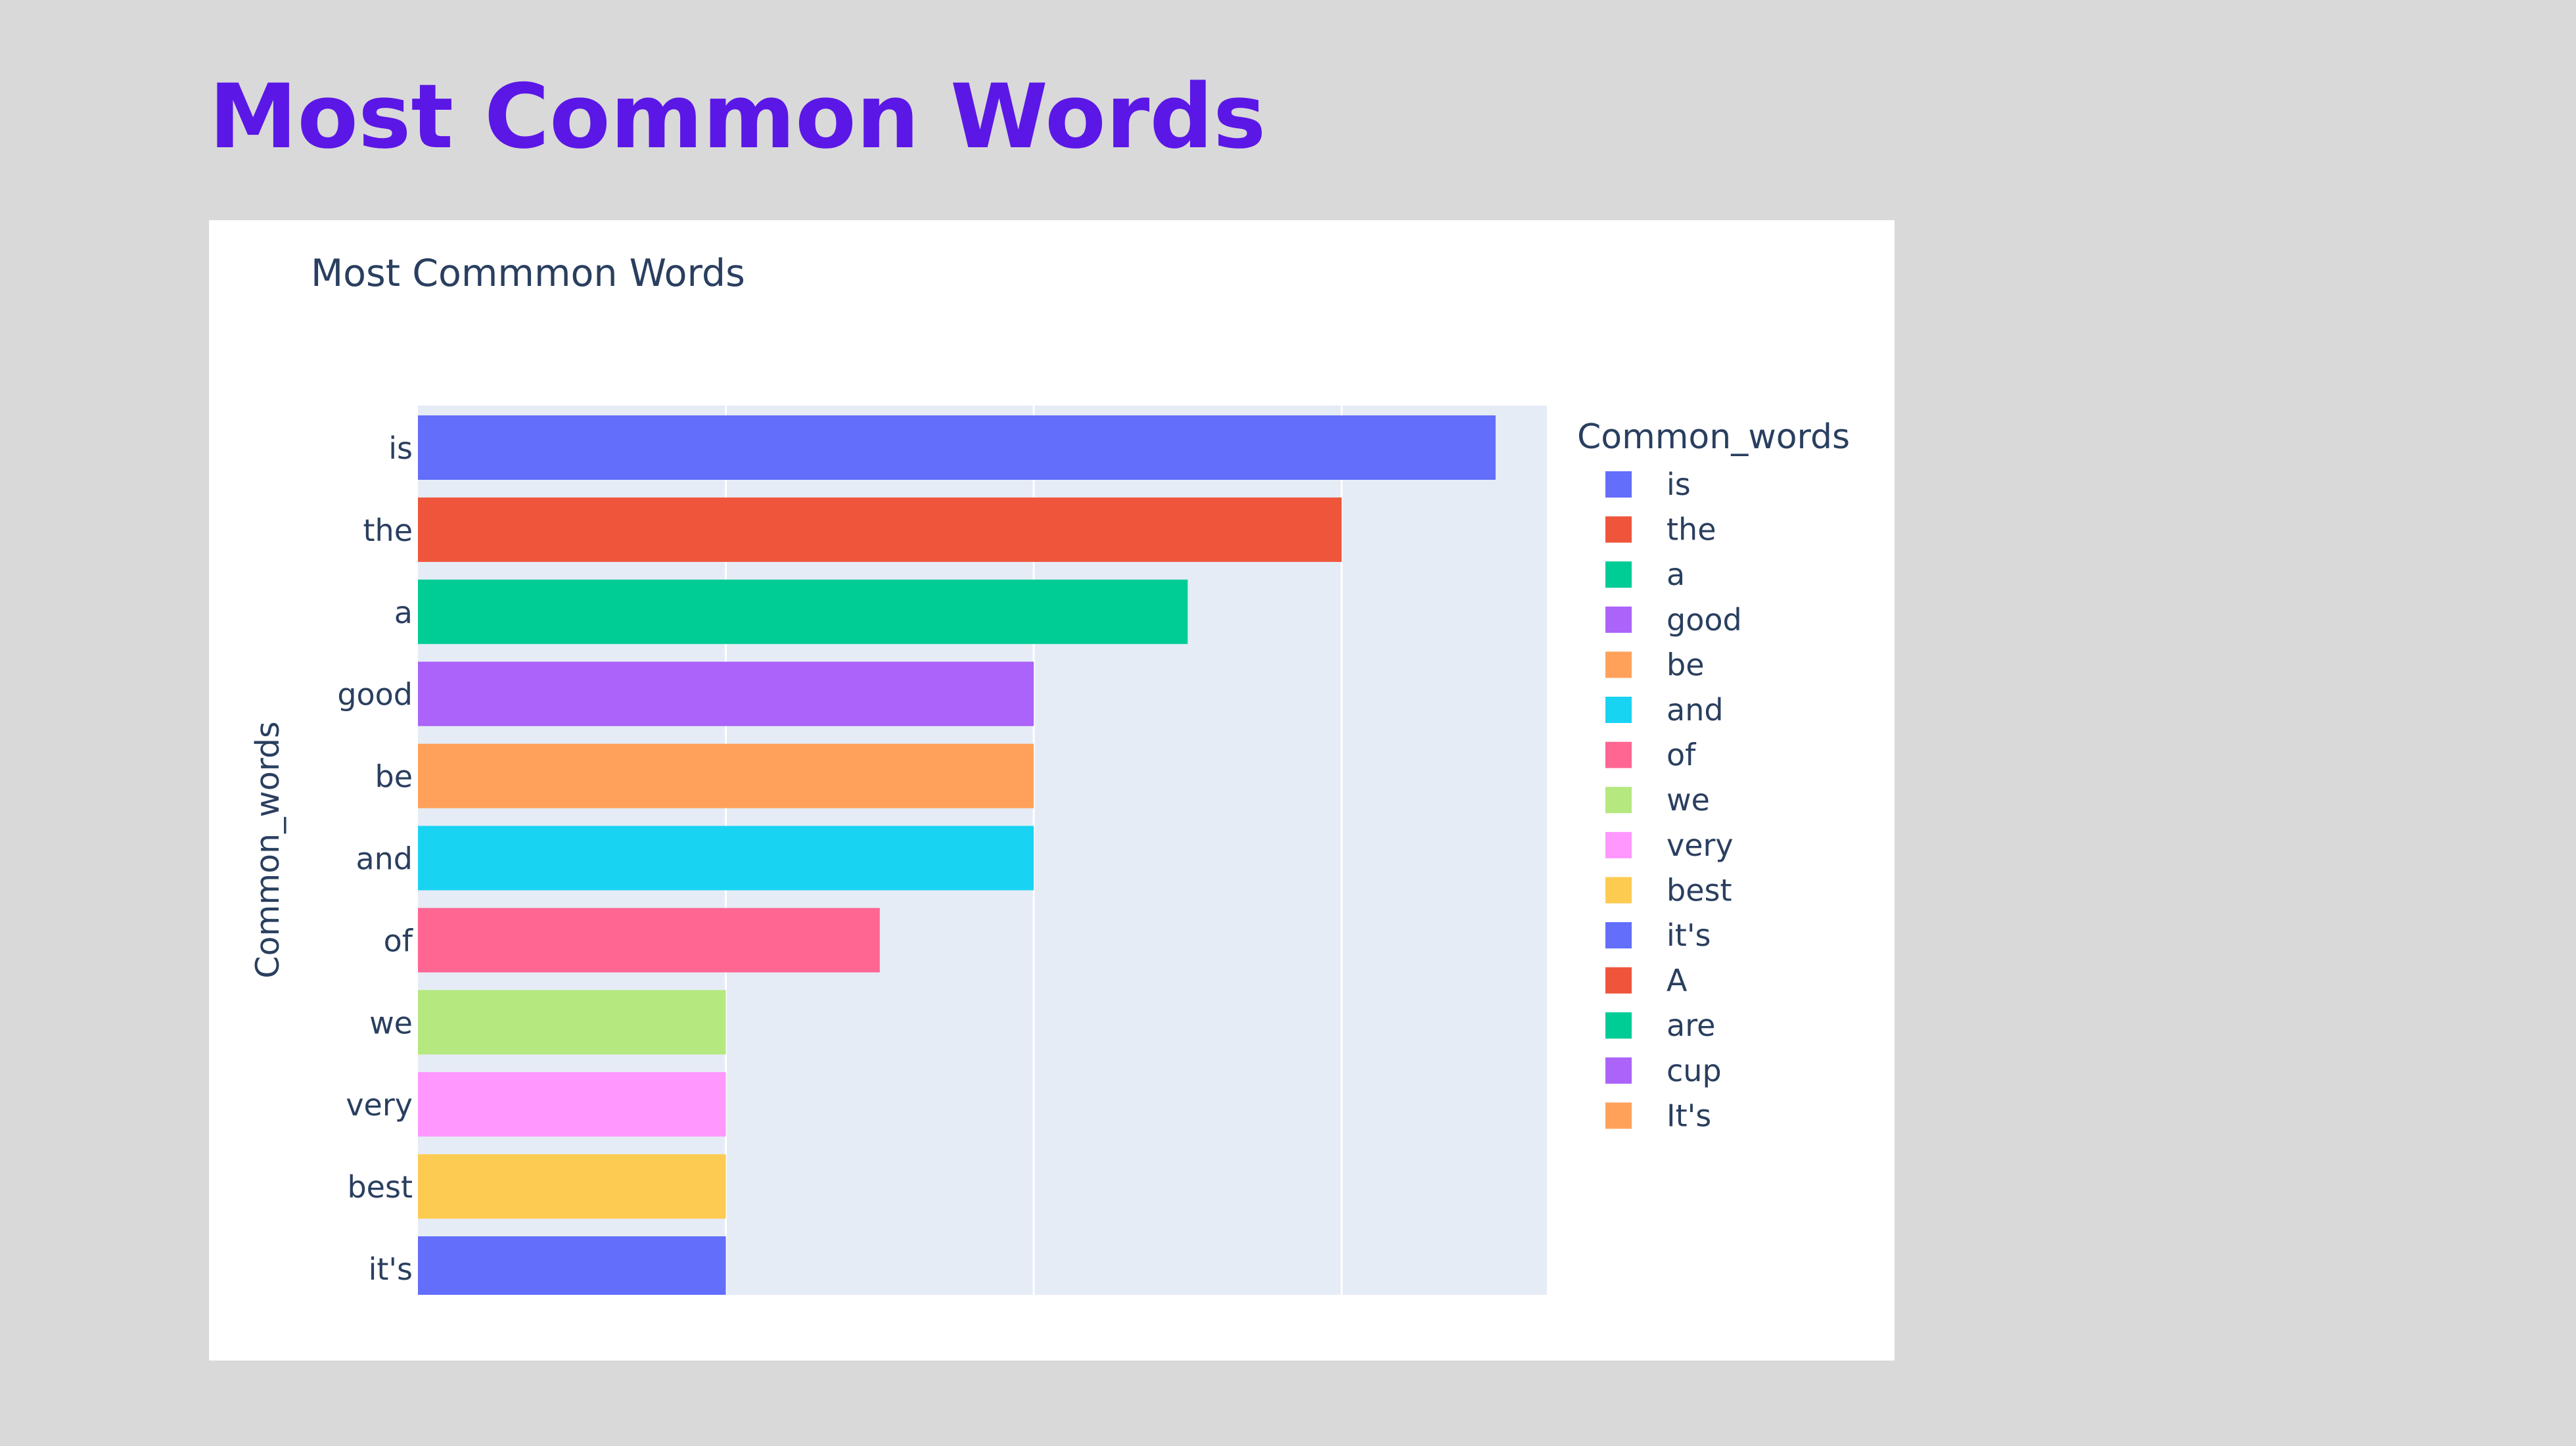 Image resolution: width=2576 pixels, height=1446 pixels. What do you see at coordinates (1658, 1115) in the screenshot?
I see `legend-item: It's` at bounding box center [1658, 1115].